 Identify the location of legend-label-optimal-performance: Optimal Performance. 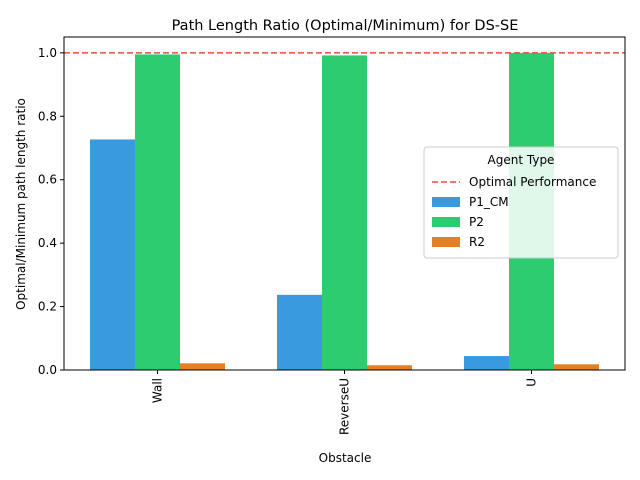
(532, 182).